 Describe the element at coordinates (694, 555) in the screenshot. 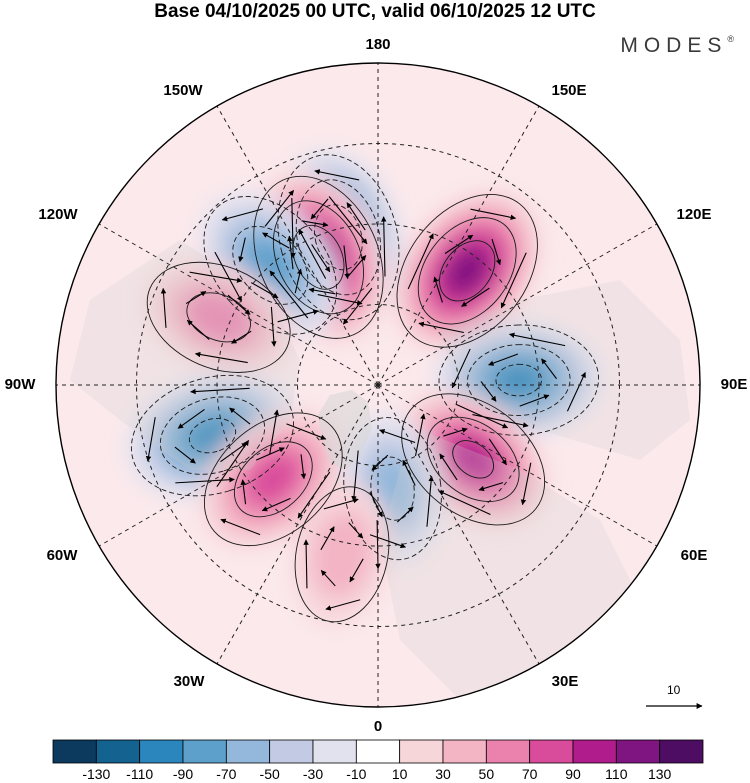

I see `lon-label-60e: 60E` at that location.